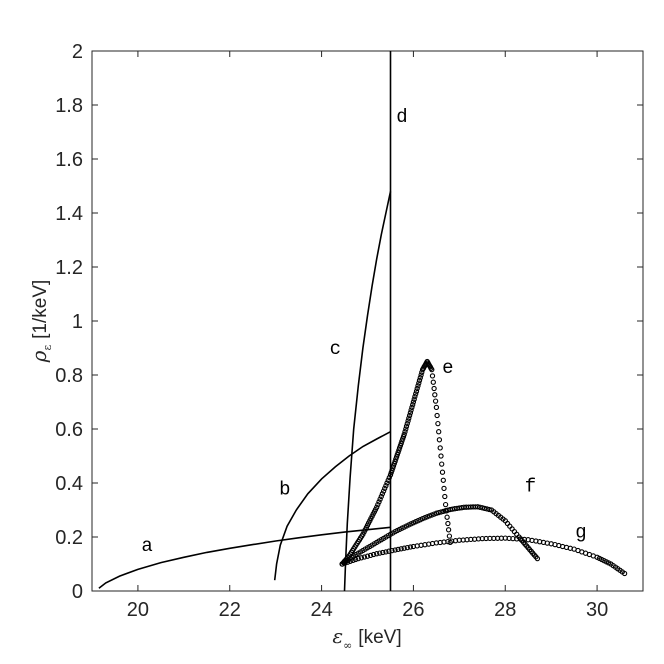 This screenshot has height=664, width=664. I want to click on y-axis-subscript: ε, so click(47, 348).